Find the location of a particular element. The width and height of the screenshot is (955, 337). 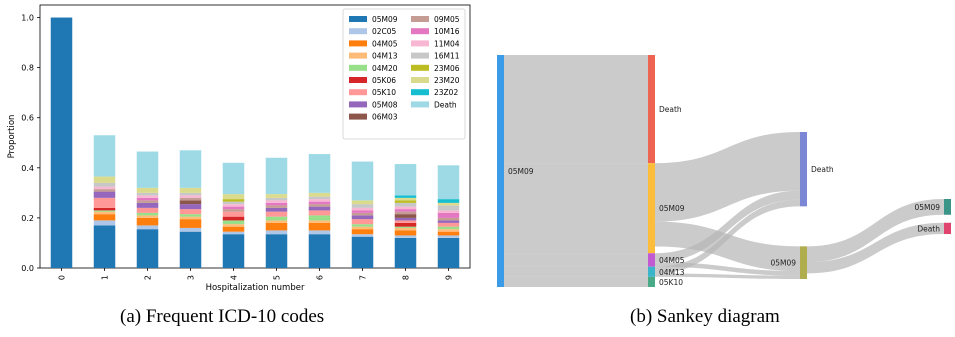

bar-segment-04m13 is located at coordinates (233, 225).